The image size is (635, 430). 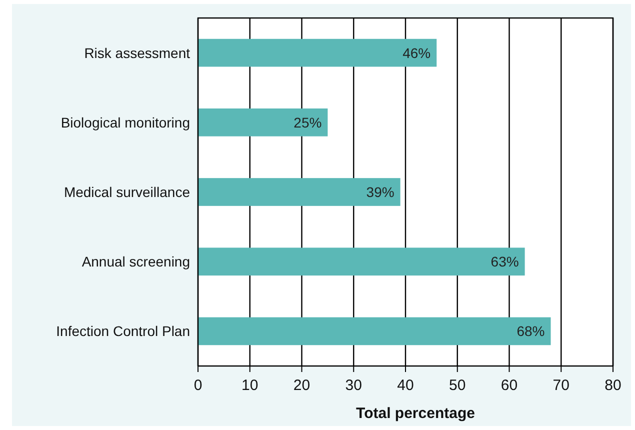 What do you see at coordinates (308, 122) in the screenshot?
I see `data-label: 25%` at bounding box center [308, 122].